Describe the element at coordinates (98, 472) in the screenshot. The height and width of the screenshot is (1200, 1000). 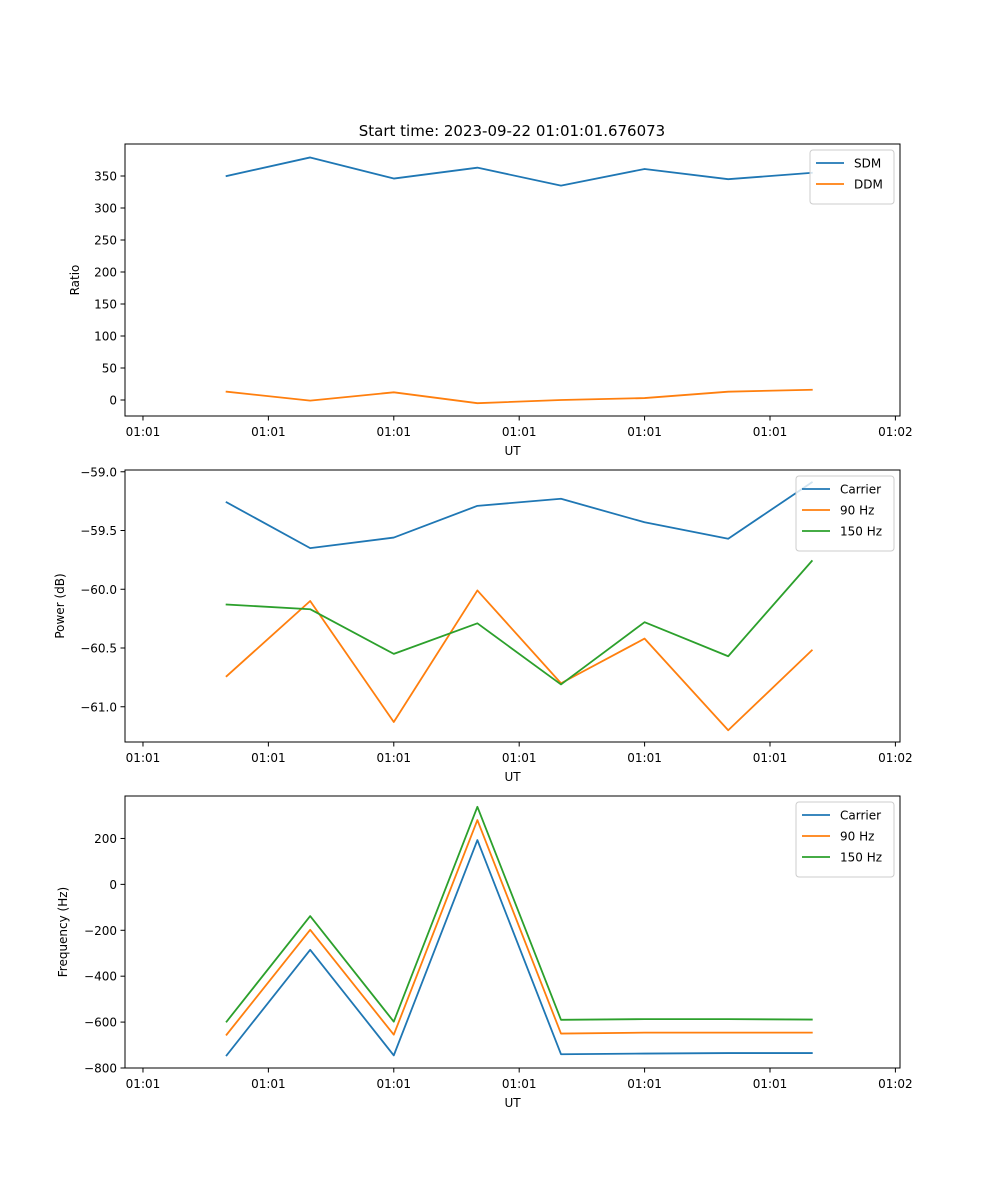
I see `y-tick-label: −59.0` at that location.